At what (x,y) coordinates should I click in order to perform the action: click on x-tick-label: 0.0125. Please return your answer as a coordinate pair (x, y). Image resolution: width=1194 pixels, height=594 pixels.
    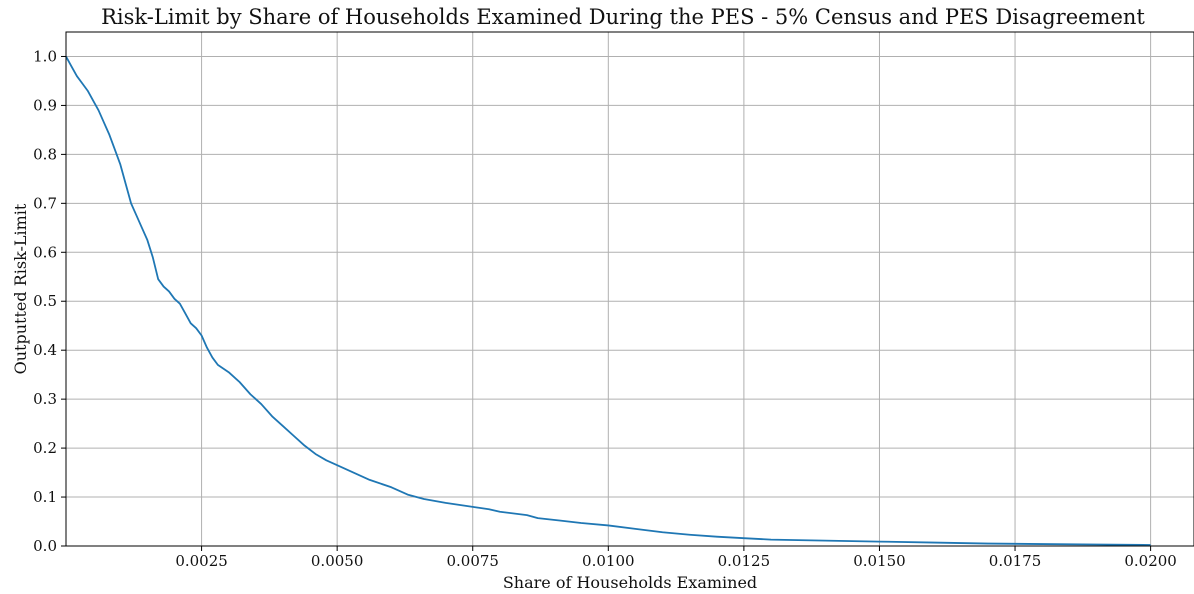
    Looking at the image, I should click on (744, 561).